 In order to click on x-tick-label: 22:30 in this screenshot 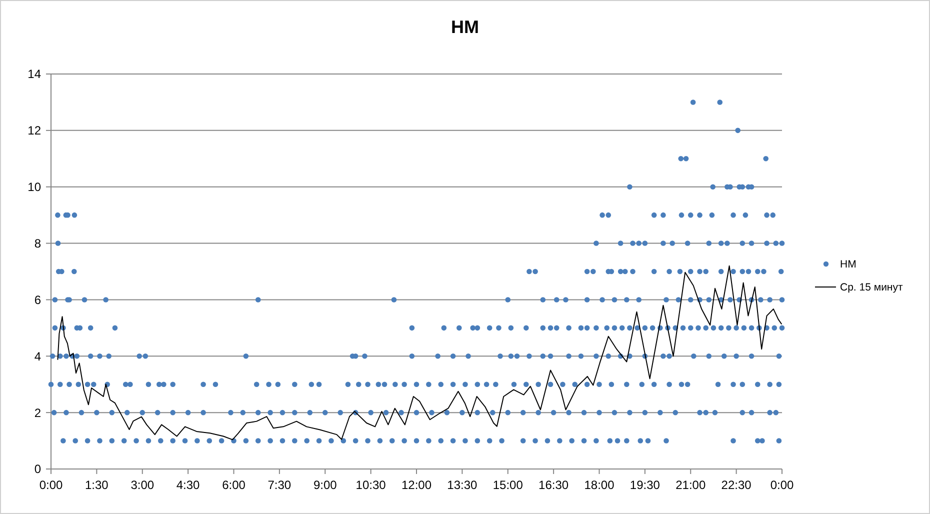, I will do `click(736, 485)`.